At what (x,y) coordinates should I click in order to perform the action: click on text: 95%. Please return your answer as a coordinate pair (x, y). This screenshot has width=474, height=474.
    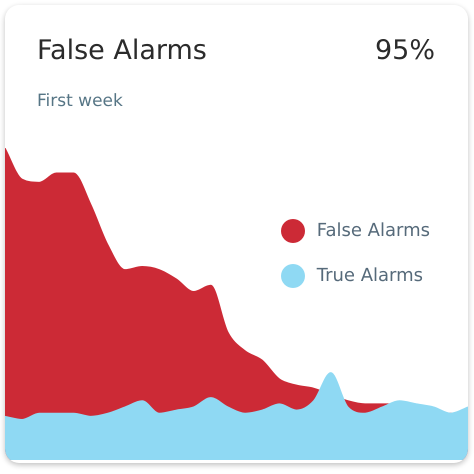
    Looking at the image, I should click on (404, 50).